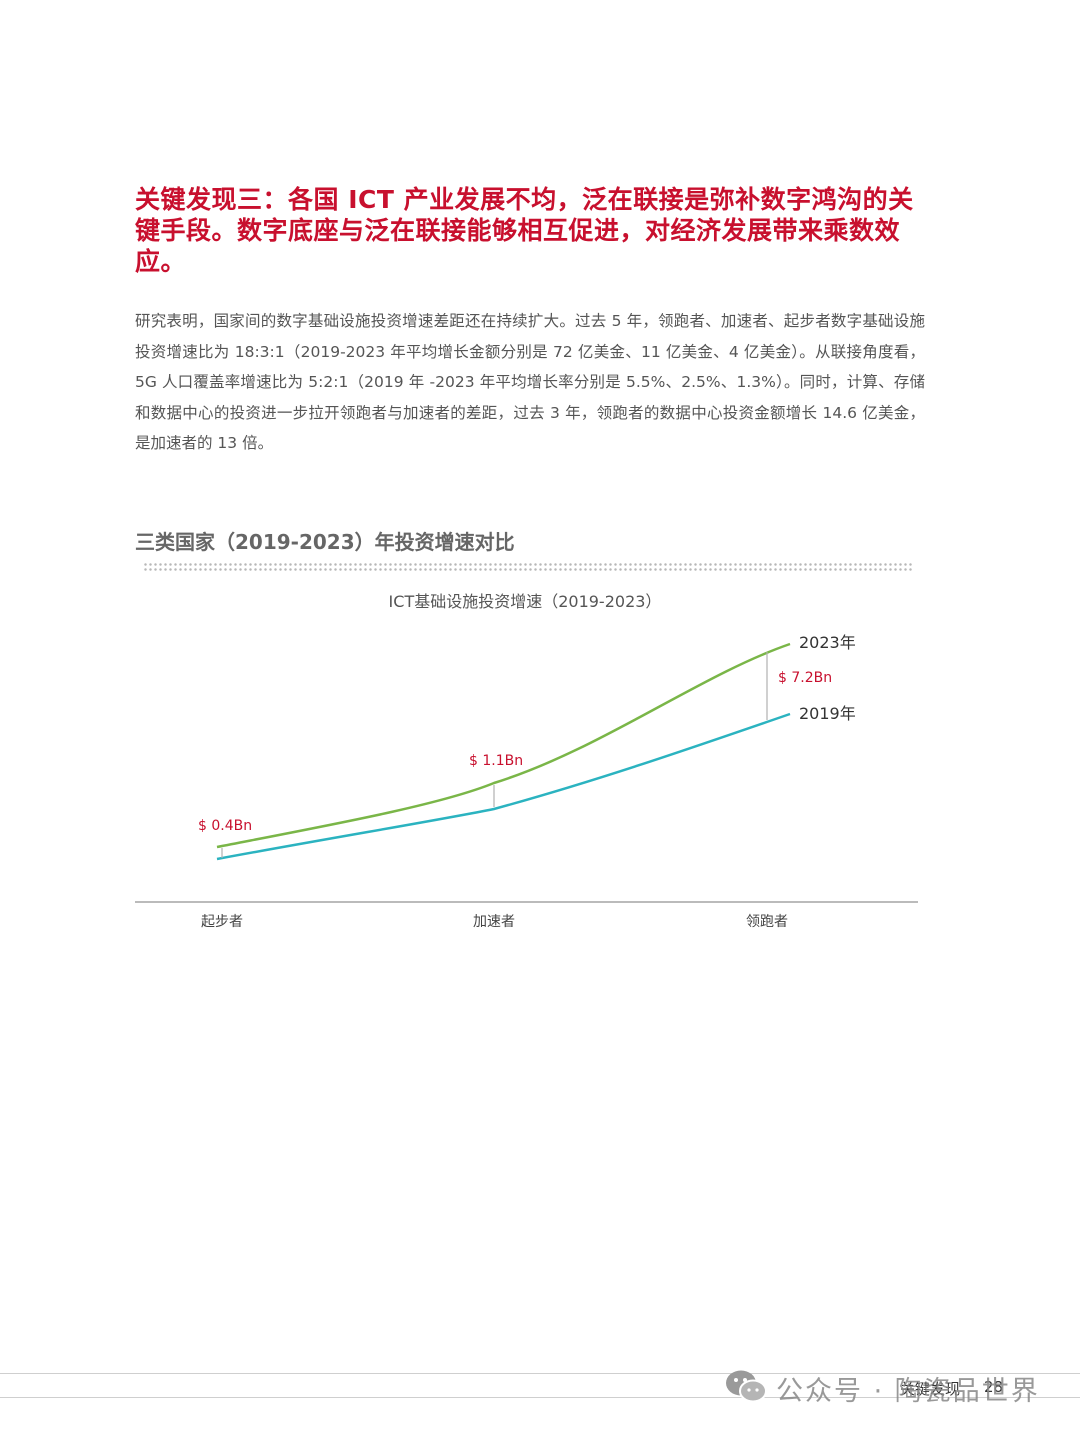  Describe the element at coordinates (540, 1373) in the screenshot. I see `footer-rule-top` at that location.